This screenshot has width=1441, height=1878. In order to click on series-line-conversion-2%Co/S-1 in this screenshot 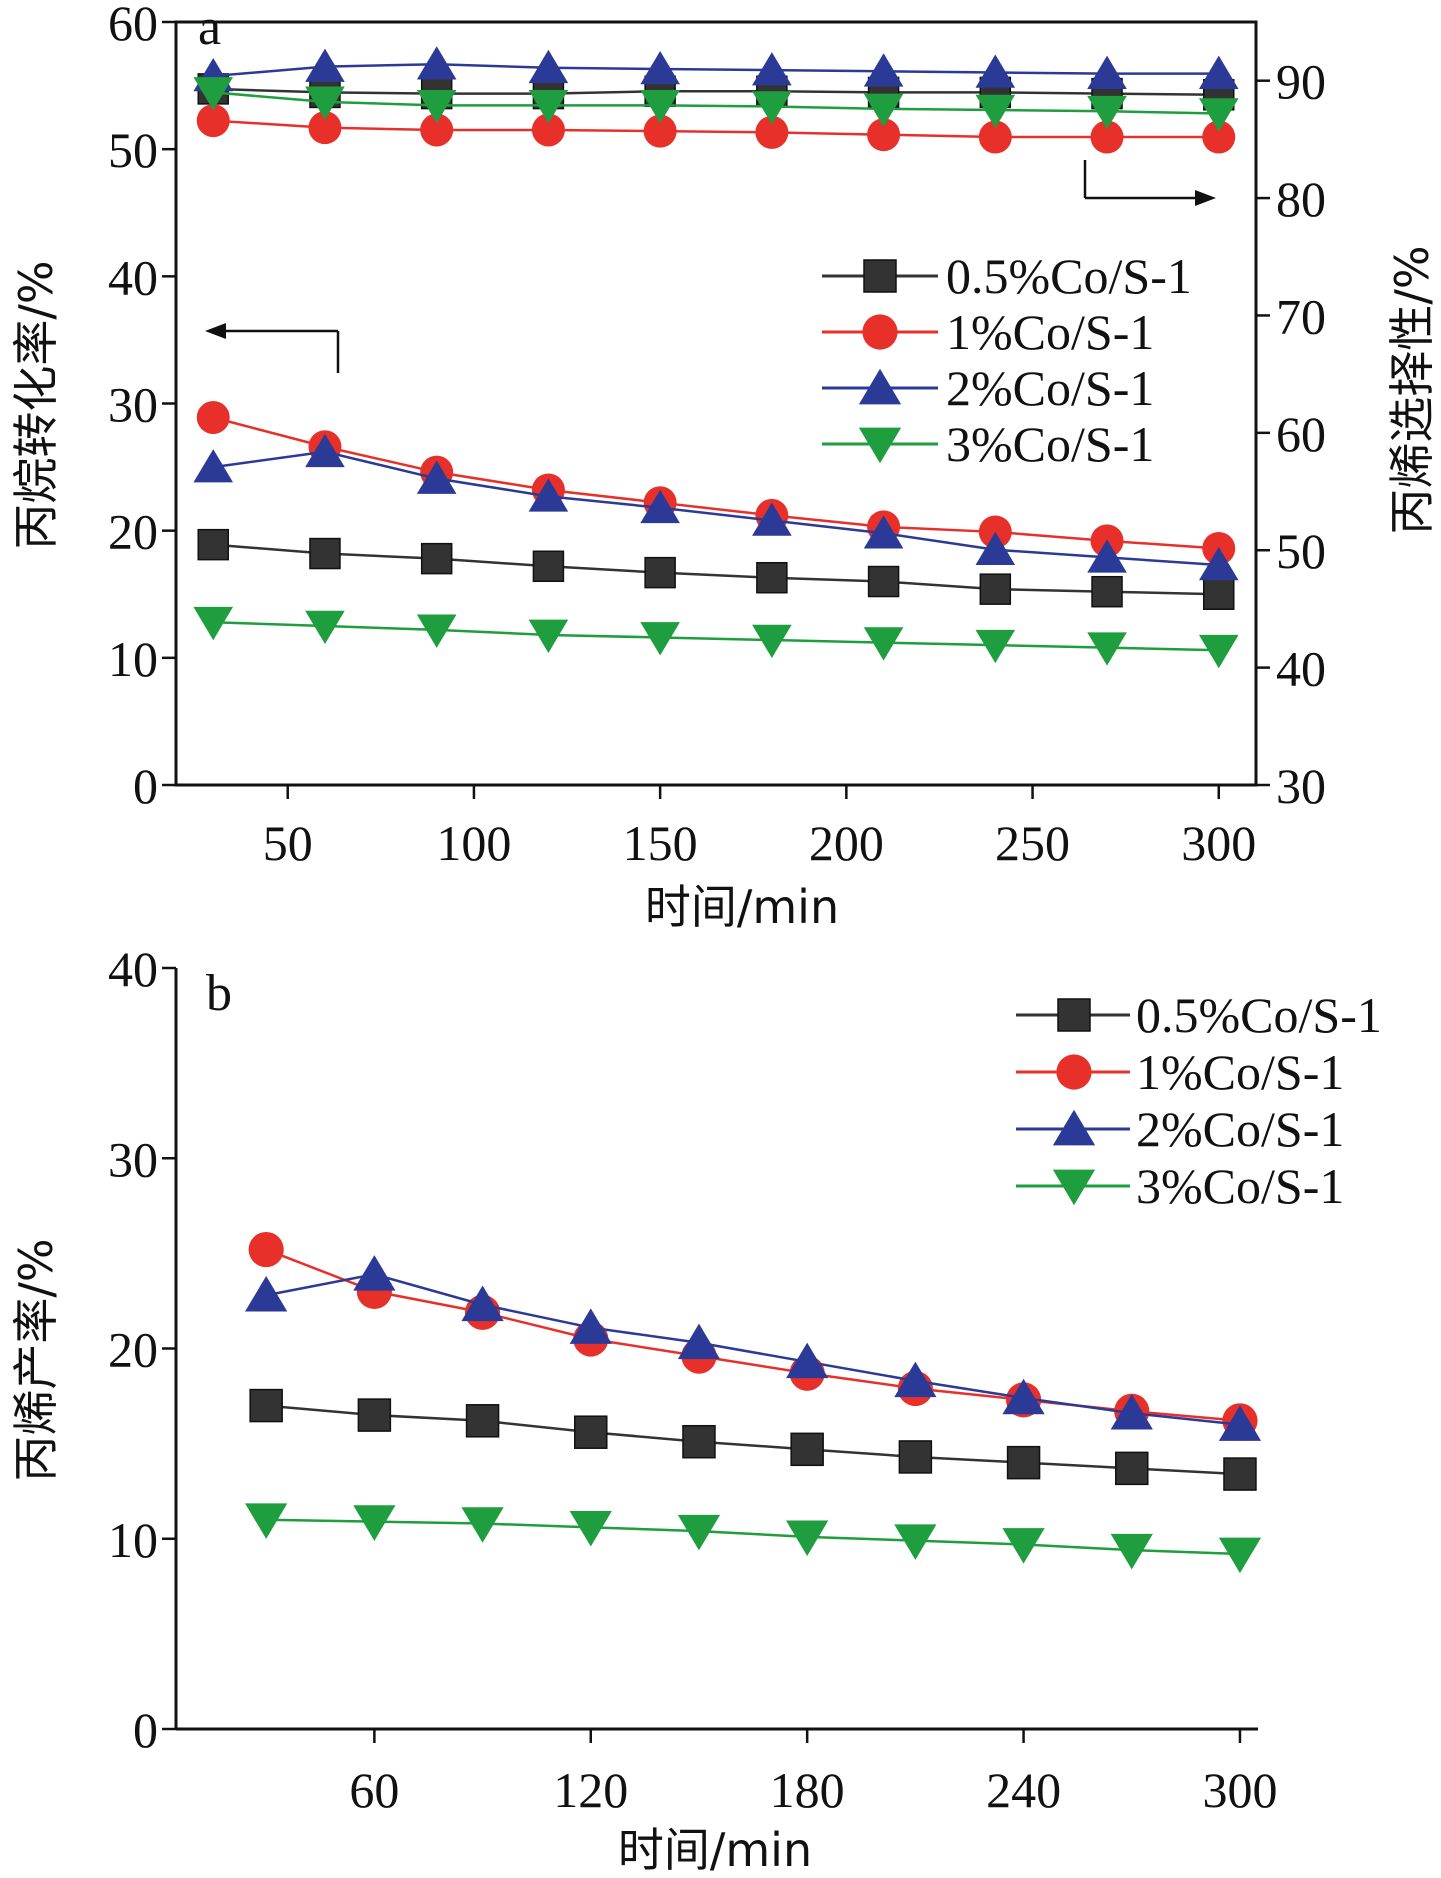, I will do `click(716, 508)`.